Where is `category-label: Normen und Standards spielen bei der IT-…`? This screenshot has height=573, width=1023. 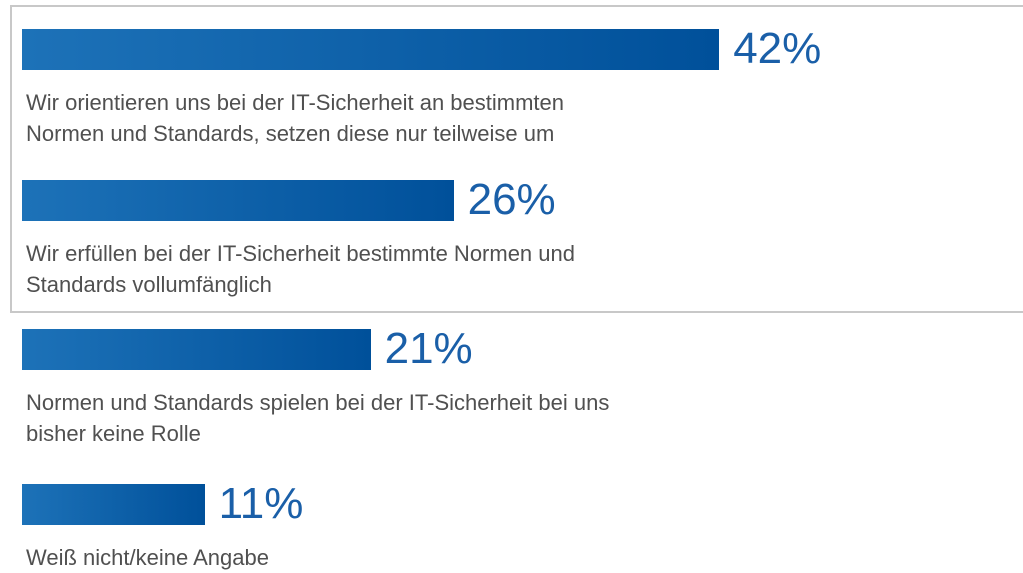 category-label: Normen und Standards spielen bei der IT-… is located at coordinates (318, 418).